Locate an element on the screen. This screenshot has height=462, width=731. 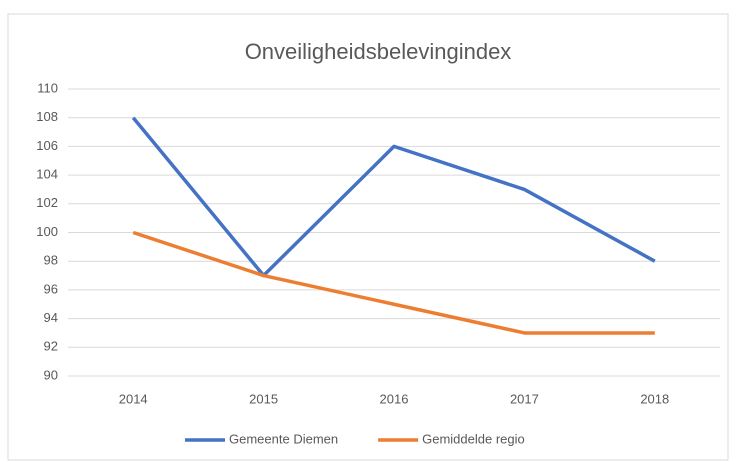
x-tick-label: 2017 is located at coordinates (524, 398).